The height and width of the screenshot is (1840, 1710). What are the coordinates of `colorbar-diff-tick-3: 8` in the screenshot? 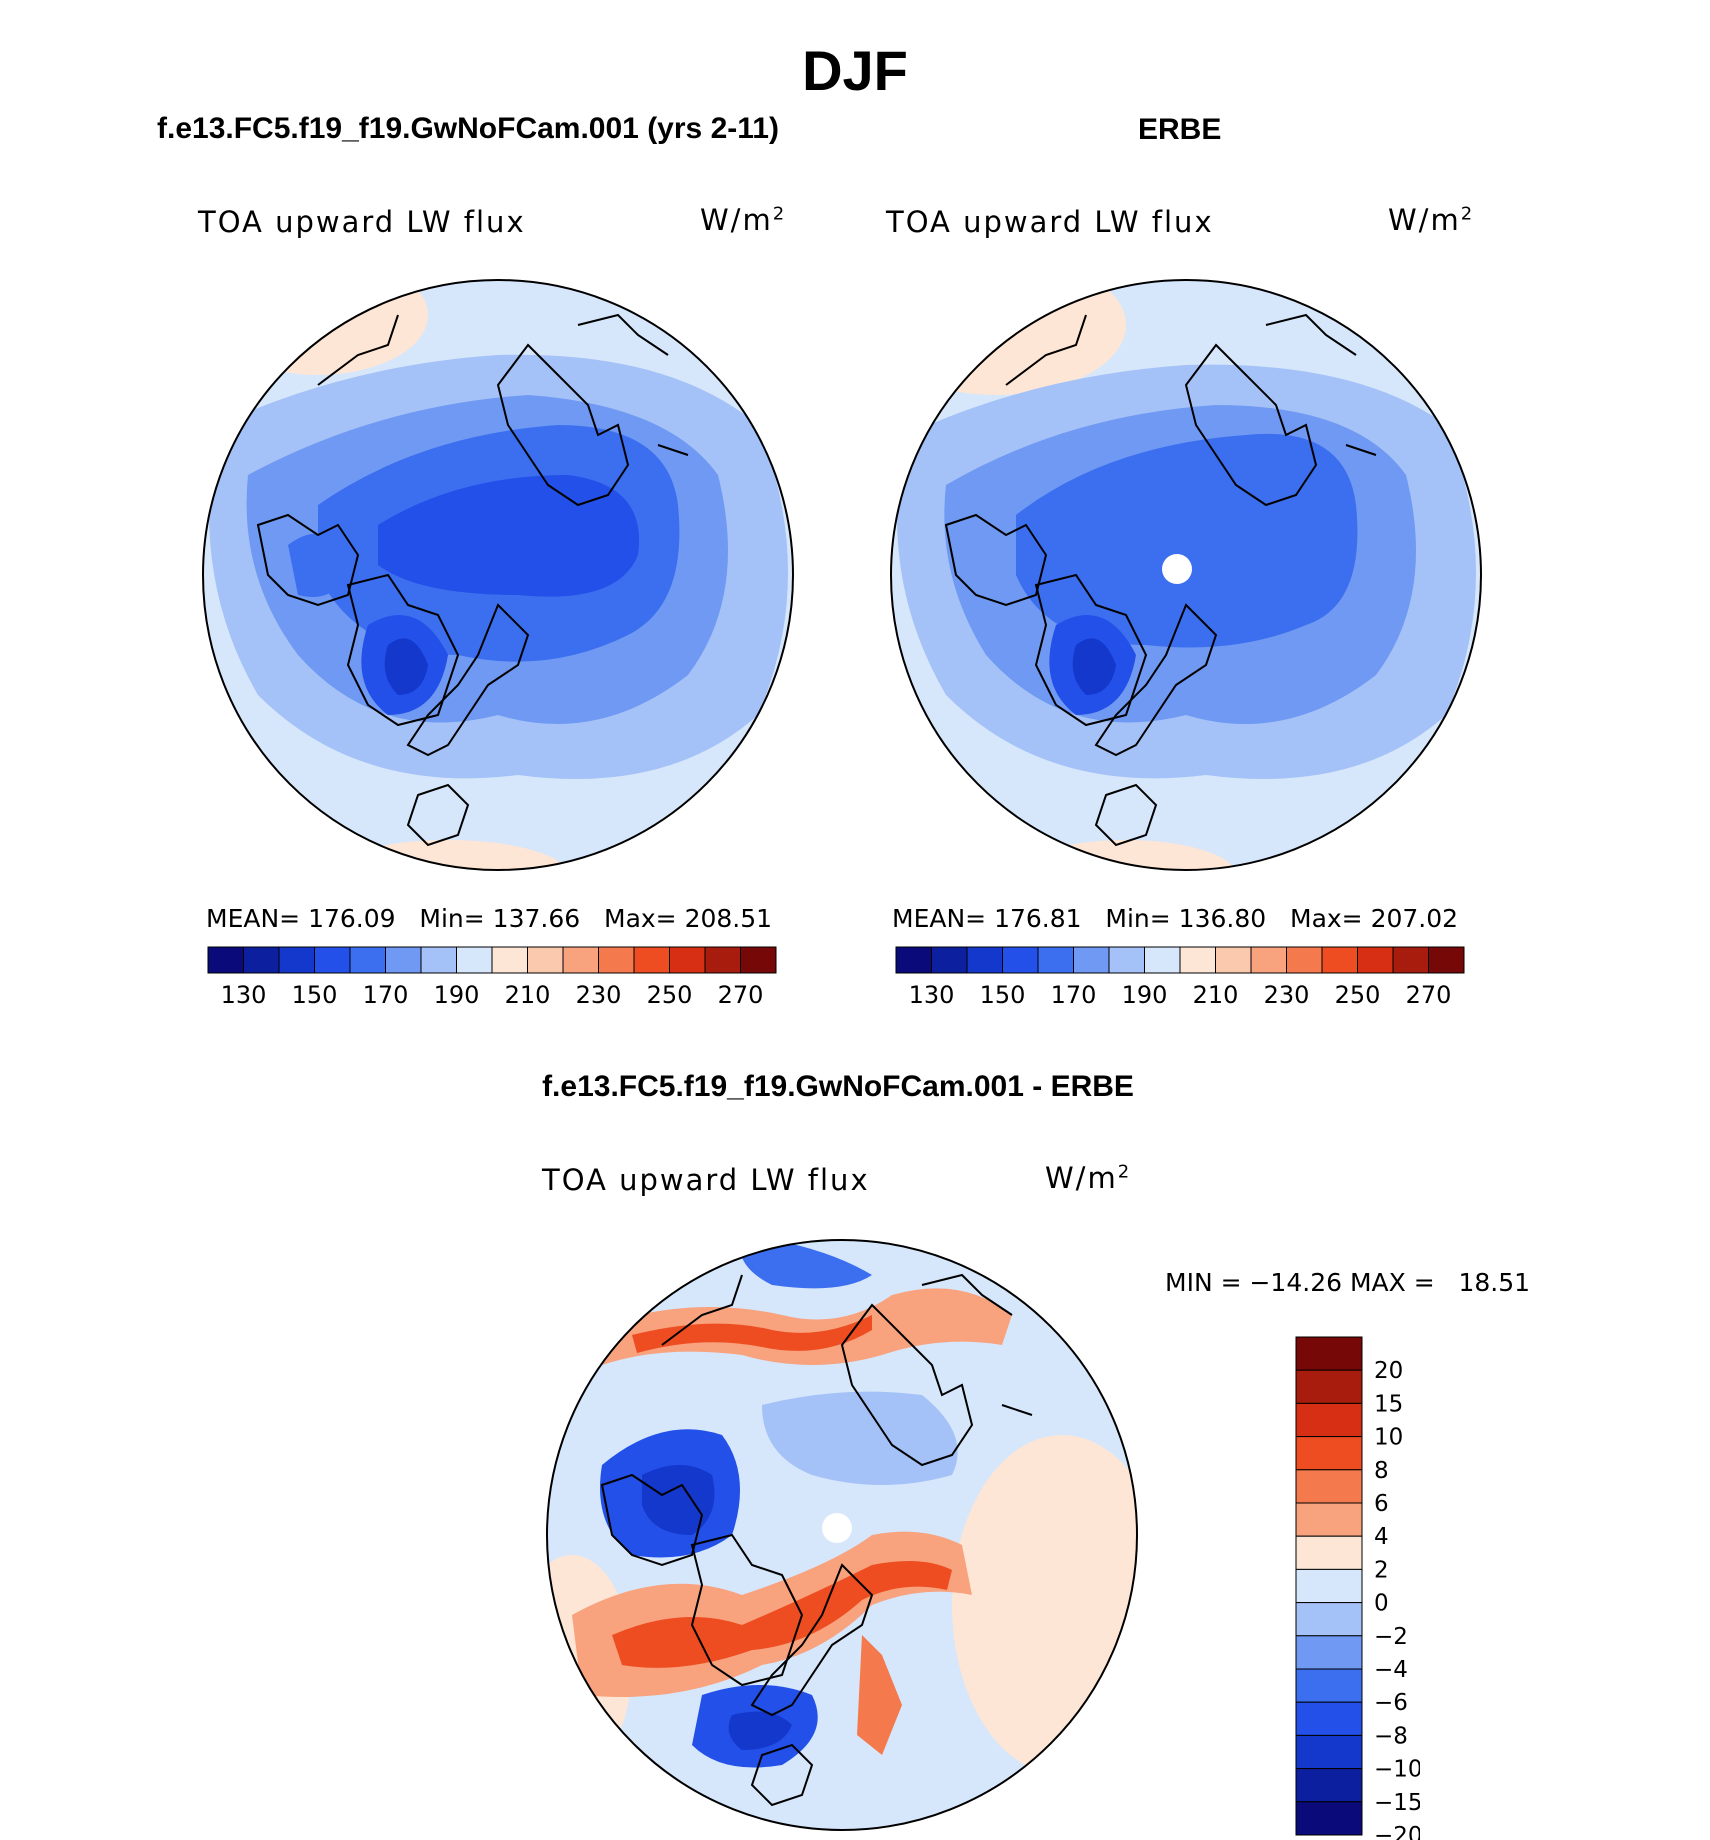 It's located at (1381, 1471).